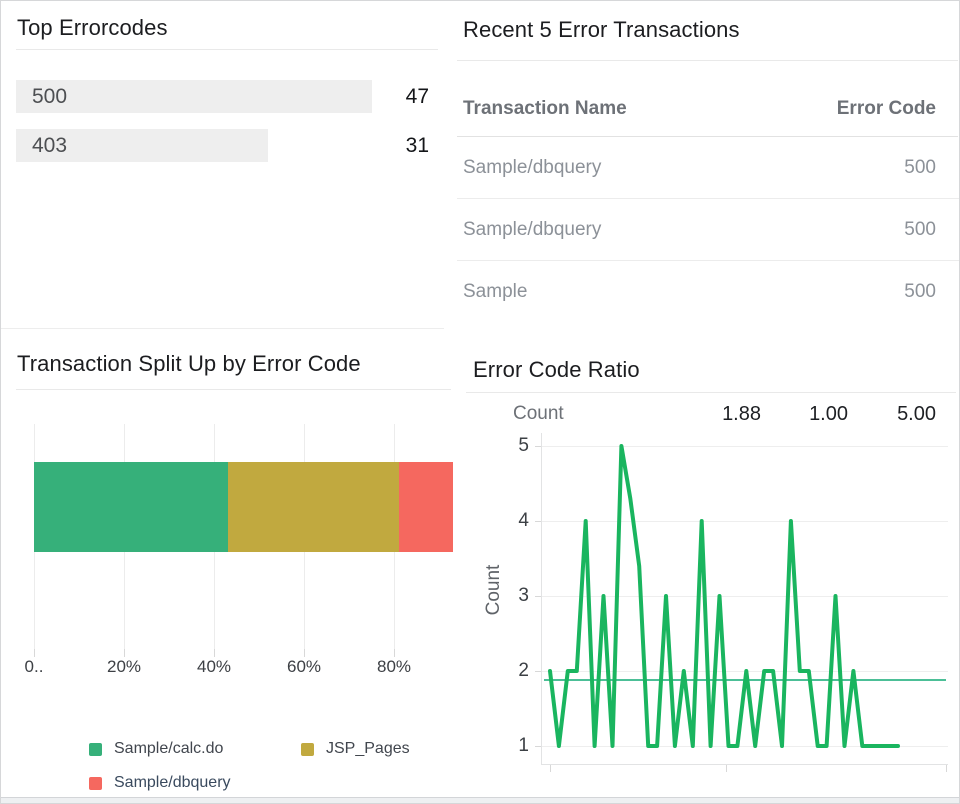 The image size is (960, 804). What do you see at coordinates (480, 800) in the screenshot?
I see `bottom-scrollbar-strip` at bounding box center [480, 800].